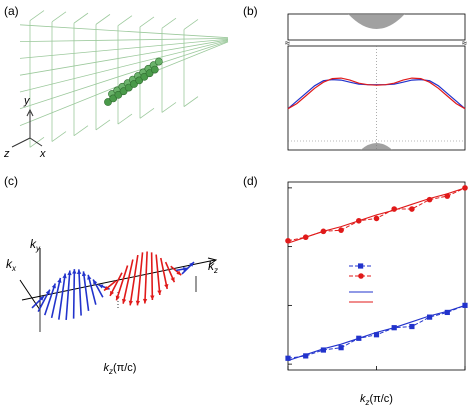  I want to click on bulk-valence-region, so click(376, 146).